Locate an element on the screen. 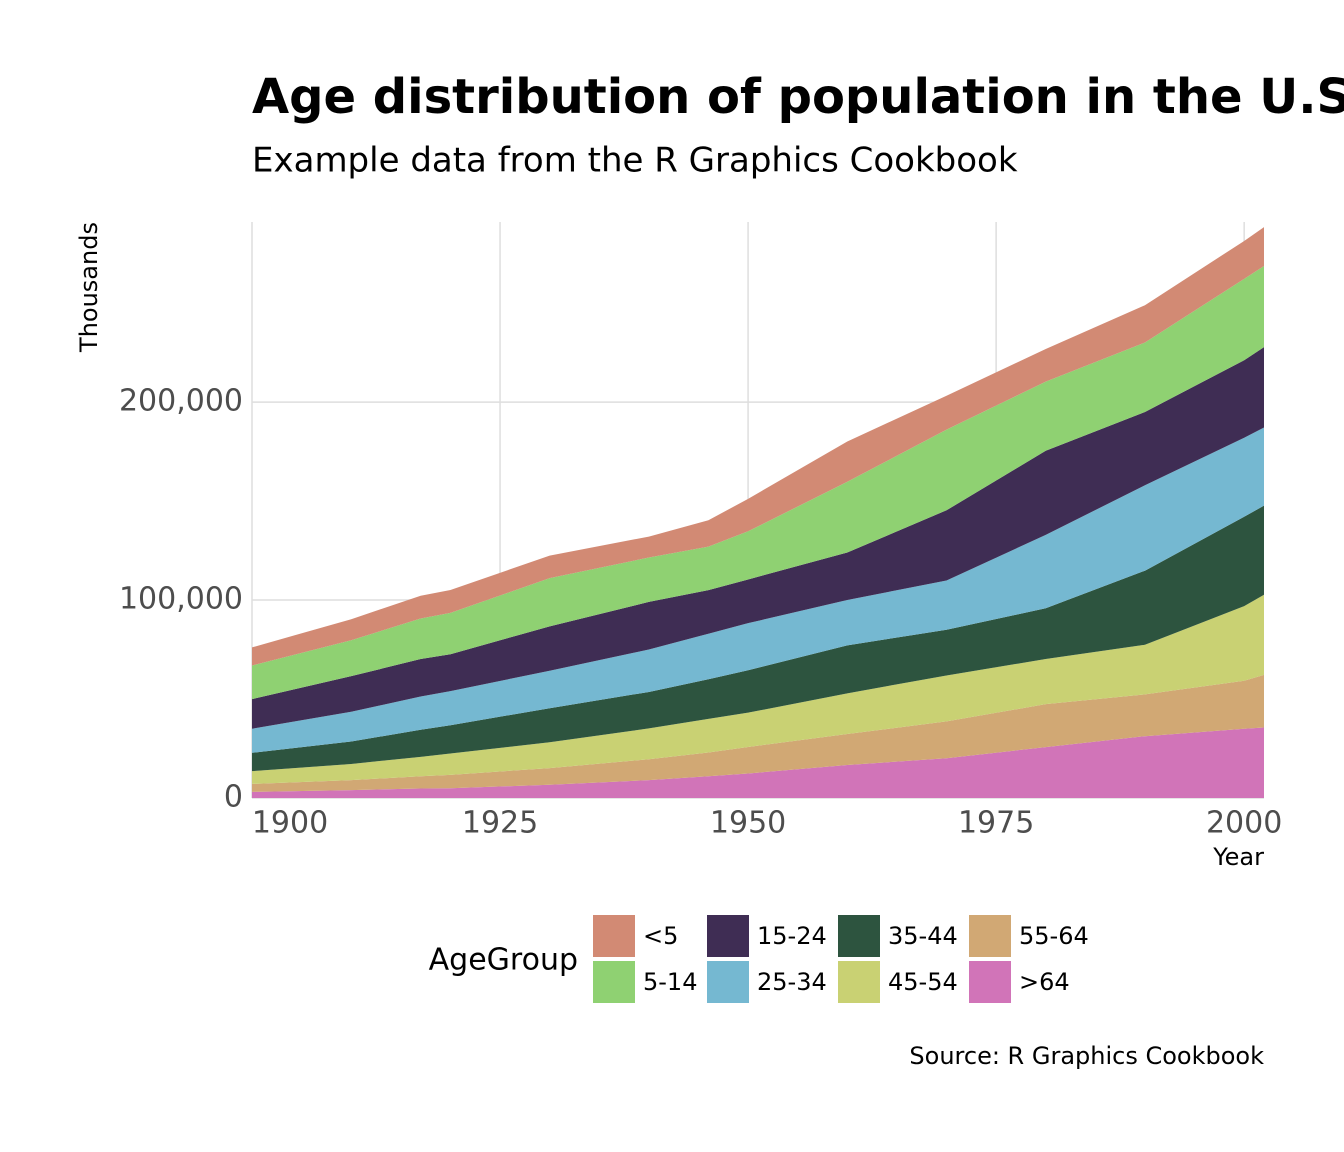 The height and width of the screenshot is (1152, 1344). legend-label: 5-14 is located at coordinates (670, 982).